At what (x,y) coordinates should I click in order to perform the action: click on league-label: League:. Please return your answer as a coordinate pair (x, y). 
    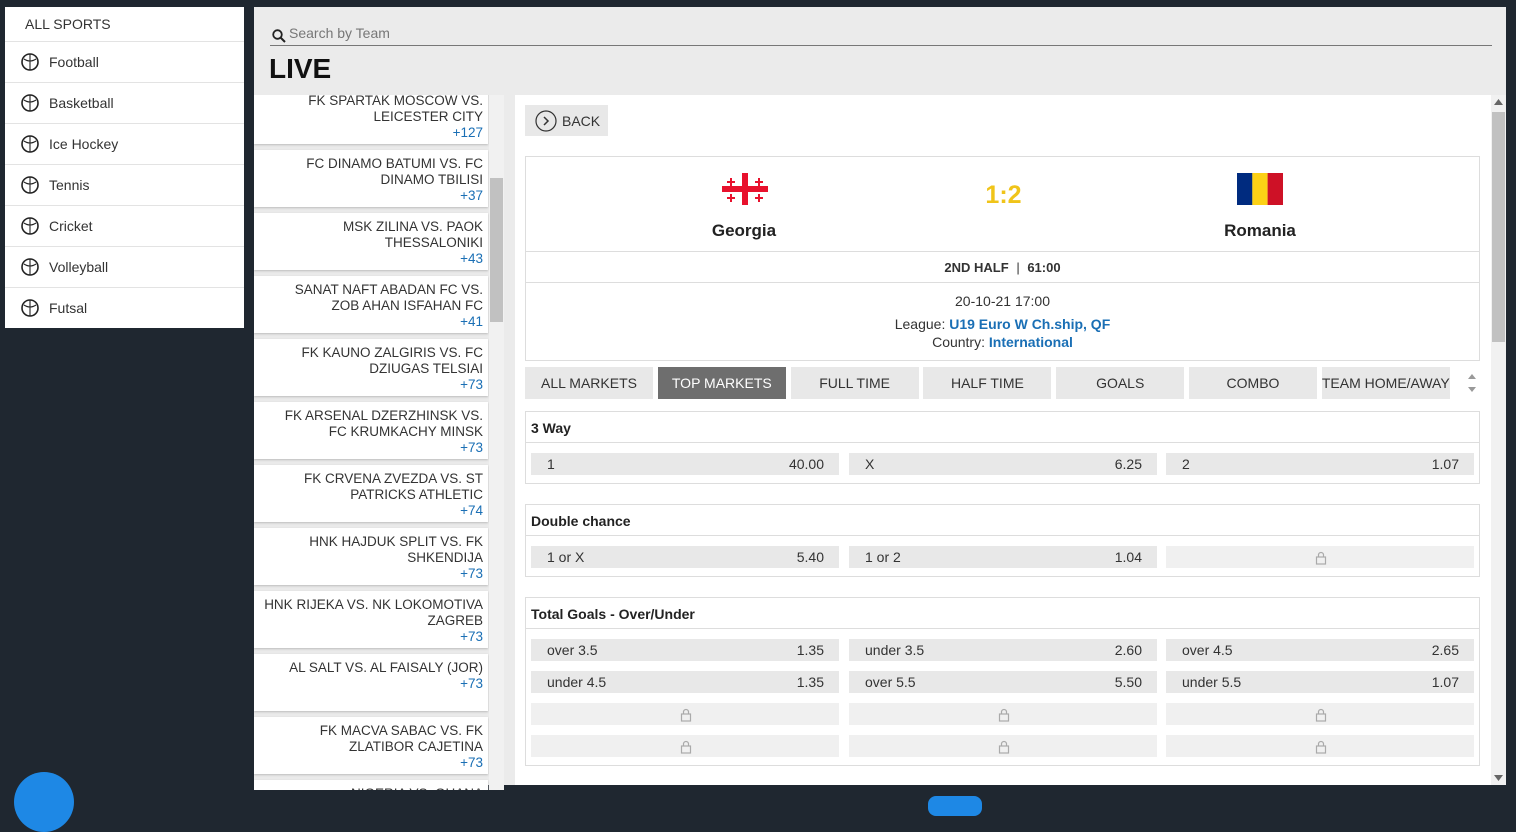
    Looking at the image, I should click on (920, 324).